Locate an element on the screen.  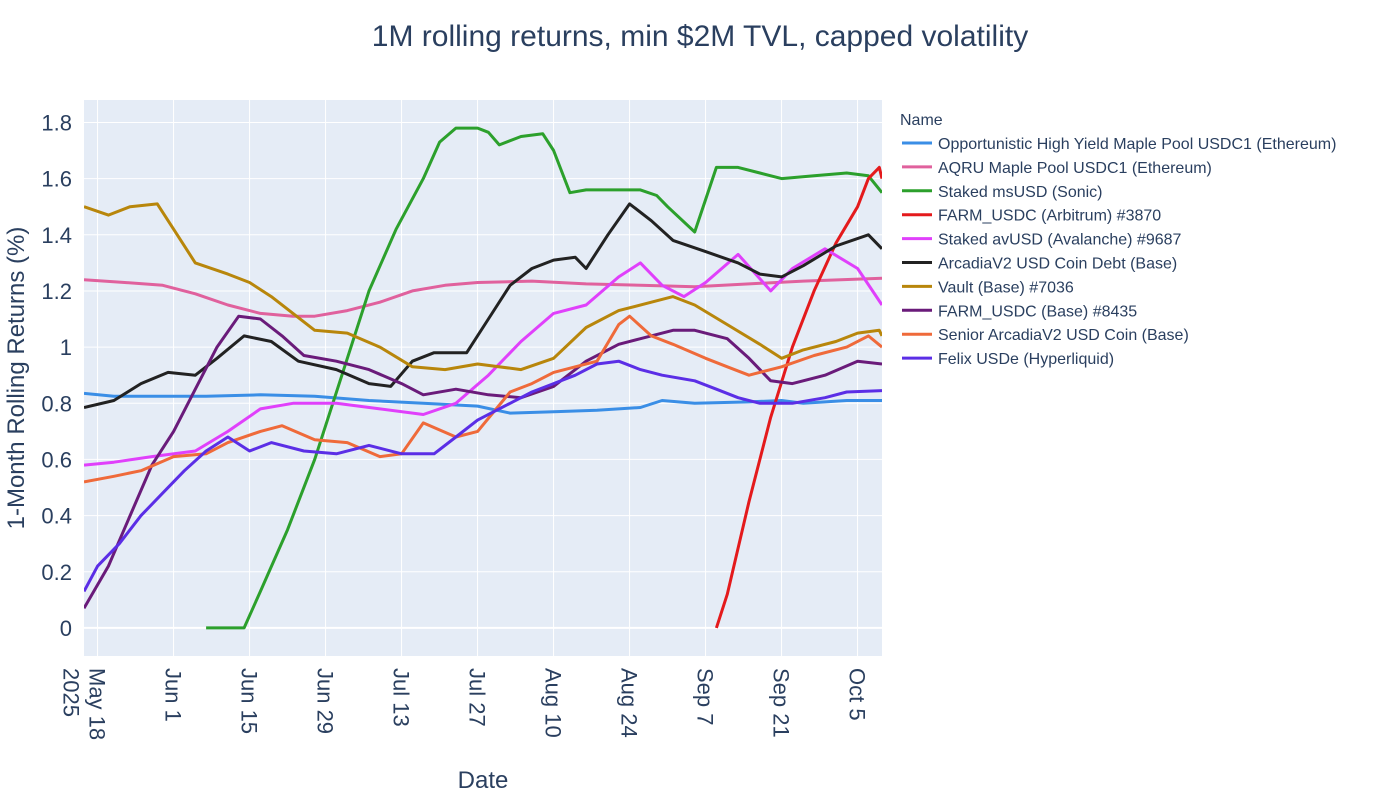
y-axis-title: 1-Month Rolling Returns (%) is located at coordinates (16, 378).